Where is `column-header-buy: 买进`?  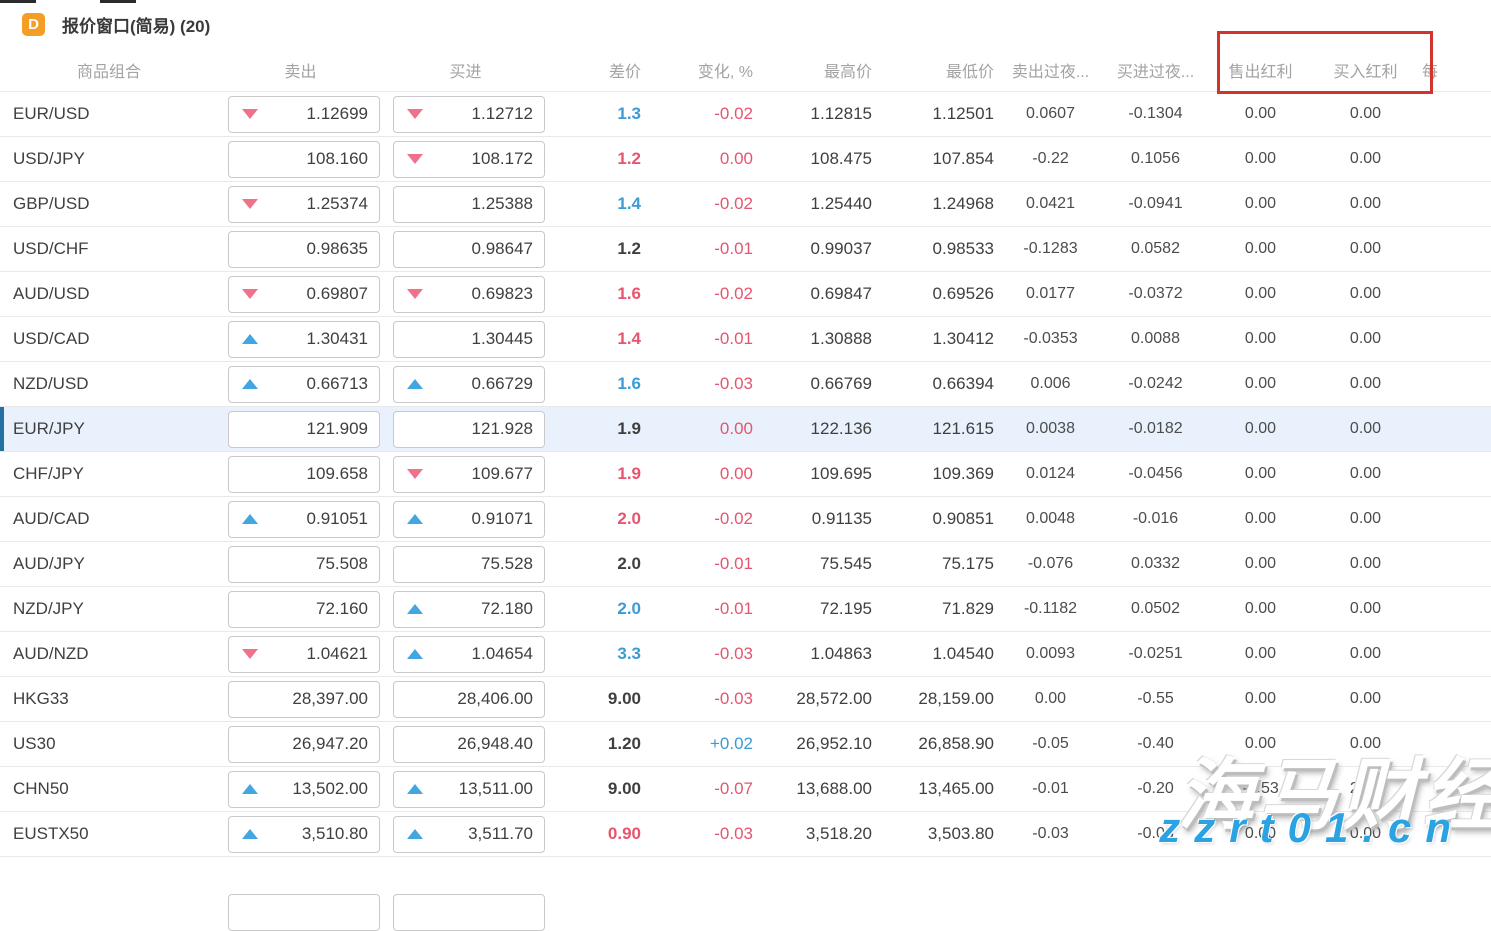 column-header-buy: 买进 is located at coordinates (465, 72).